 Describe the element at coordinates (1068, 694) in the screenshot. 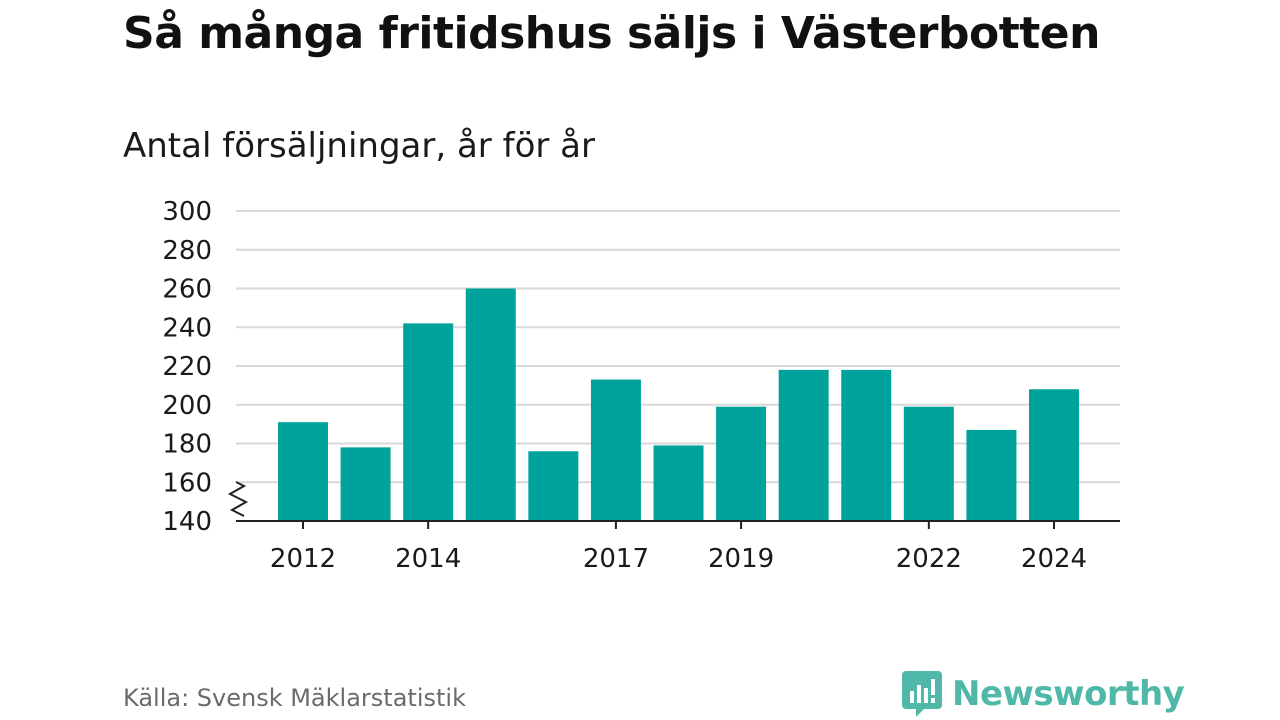

I see `logo-text: Newsworthy` at that location.